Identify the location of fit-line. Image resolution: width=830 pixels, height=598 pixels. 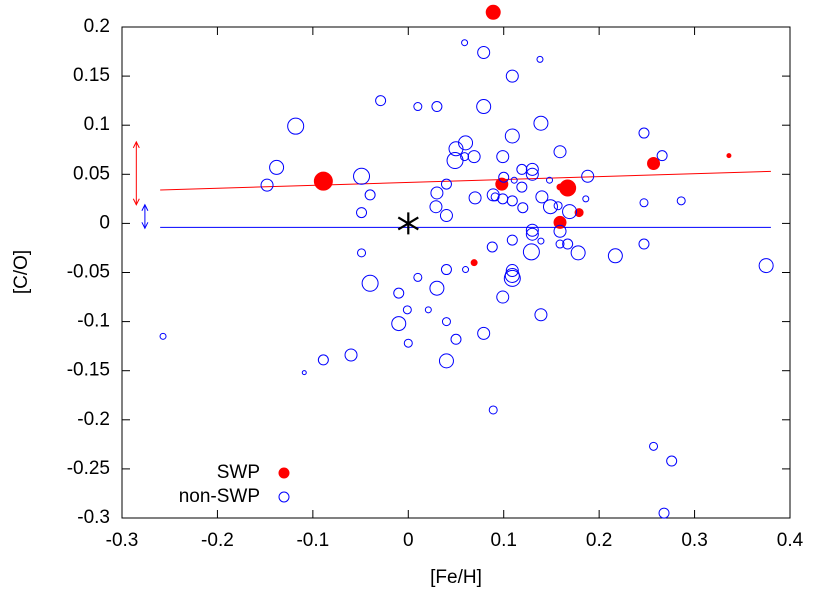
(465, 180).